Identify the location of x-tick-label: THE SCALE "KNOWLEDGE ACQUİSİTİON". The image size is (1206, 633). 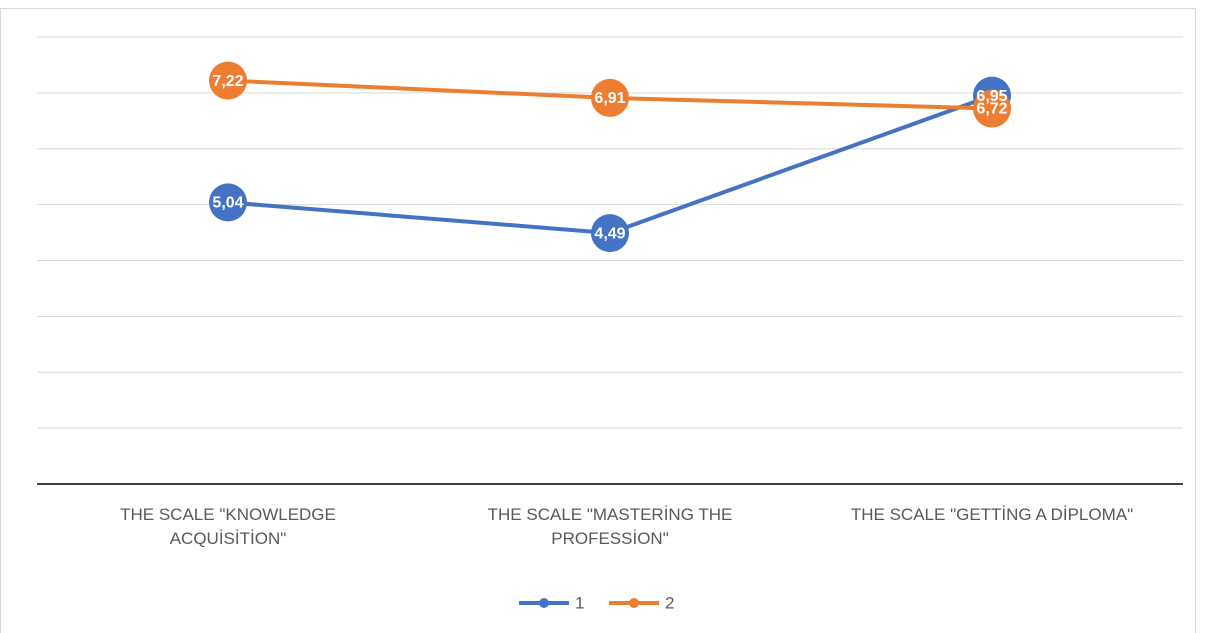
(228, 526).